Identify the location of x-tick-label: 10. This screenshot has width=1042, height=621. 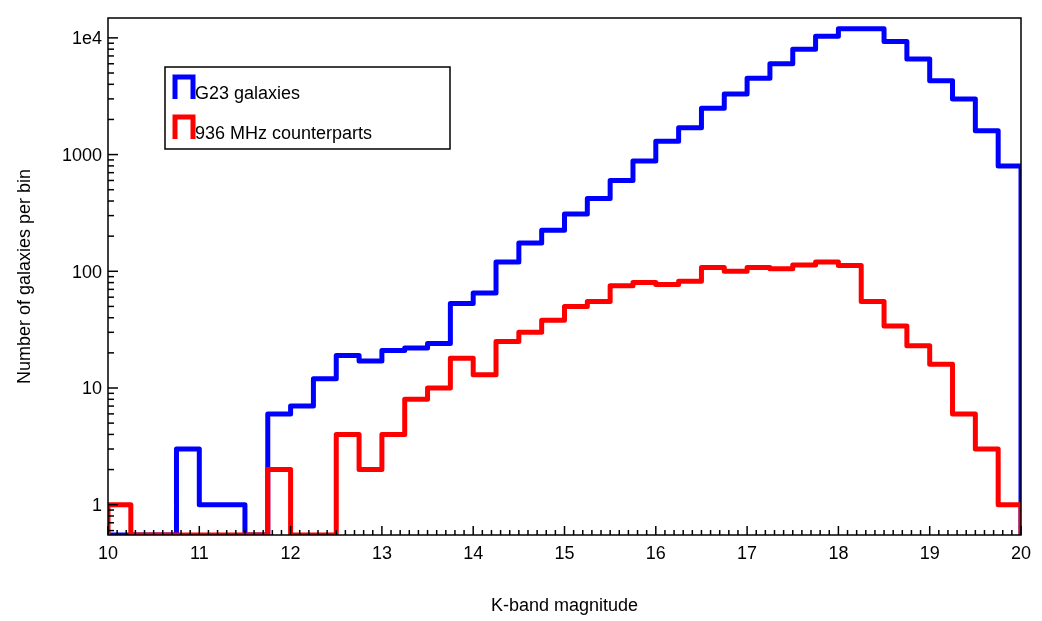
(108, 553).